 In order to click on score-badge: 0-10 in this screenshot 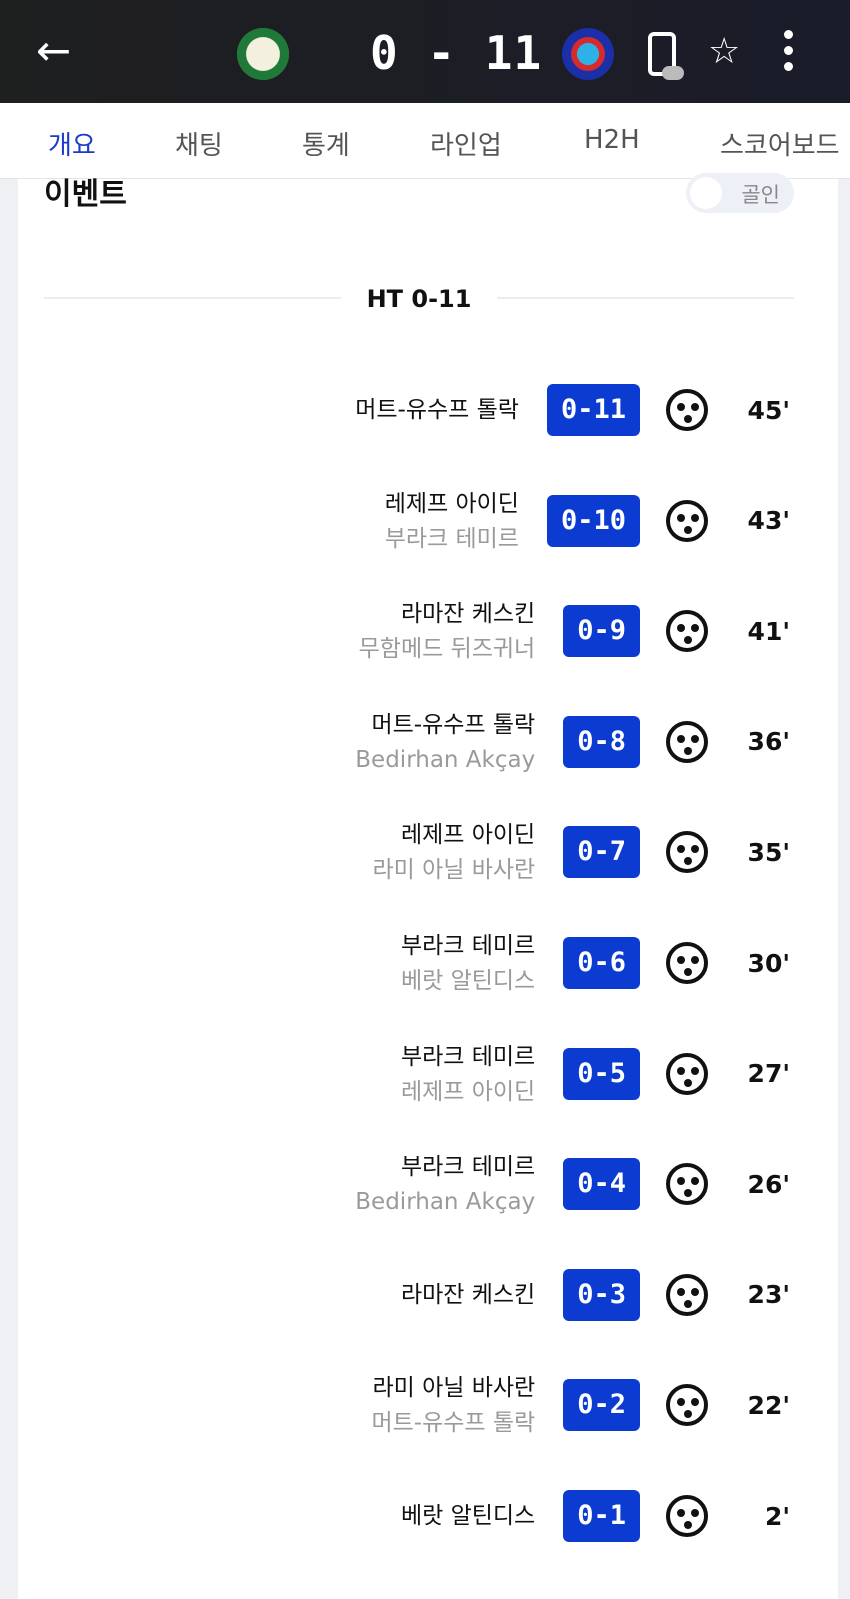, I will do `click(593, 520)`.